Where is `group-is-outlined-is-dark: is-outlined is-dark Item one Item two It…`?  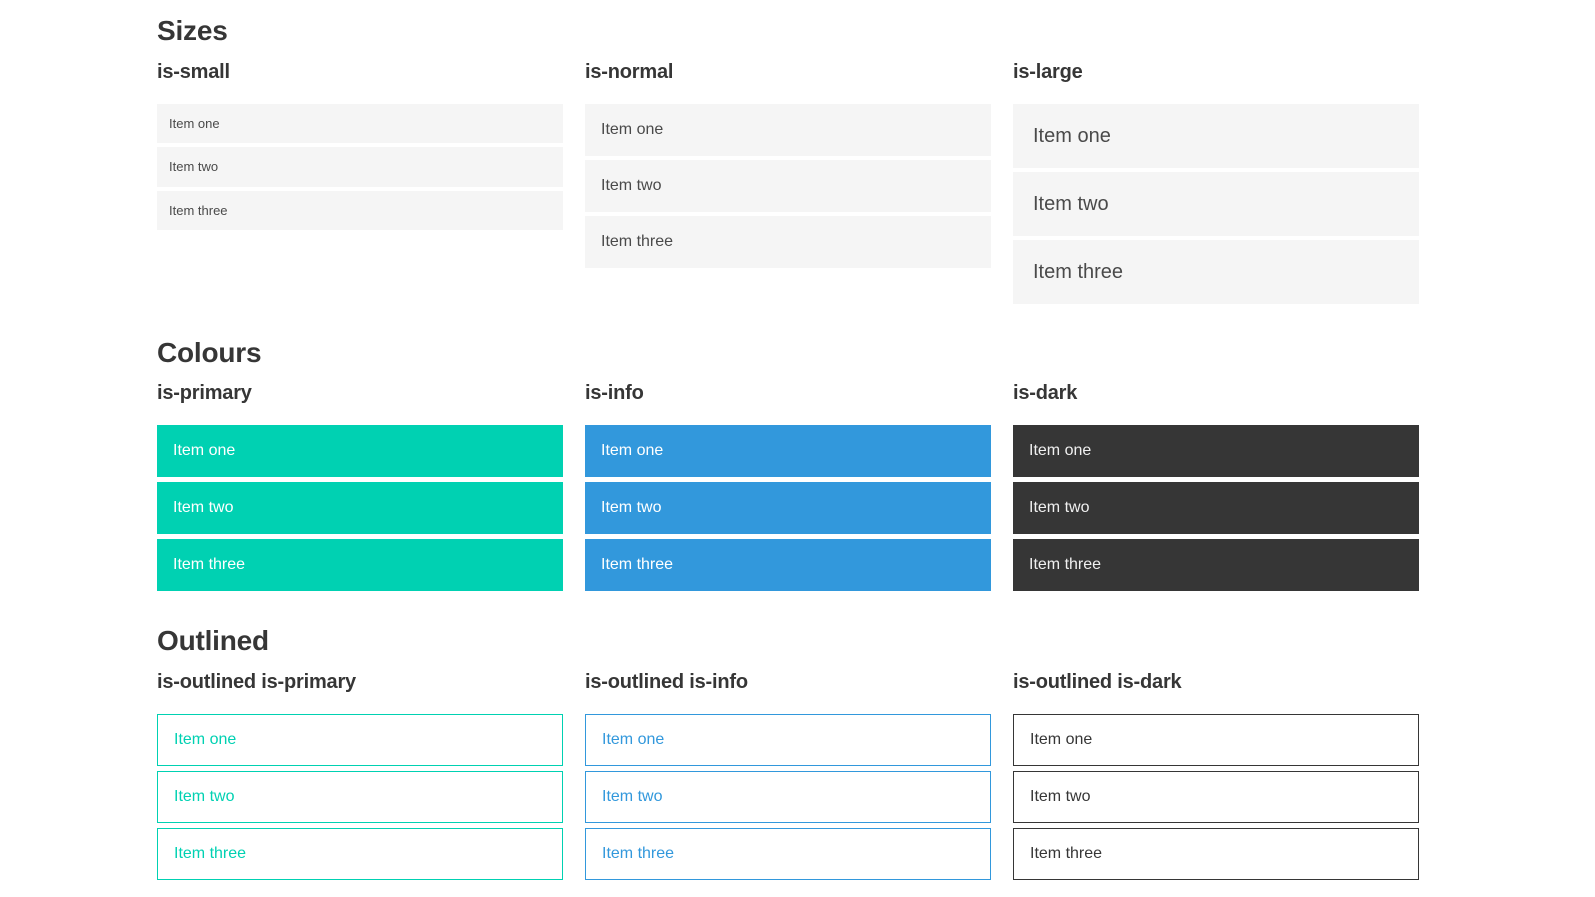 group-is-outlined-is-dark: is-outlined is-dark Item one Item two It… is located at coordinates (1216, 777).